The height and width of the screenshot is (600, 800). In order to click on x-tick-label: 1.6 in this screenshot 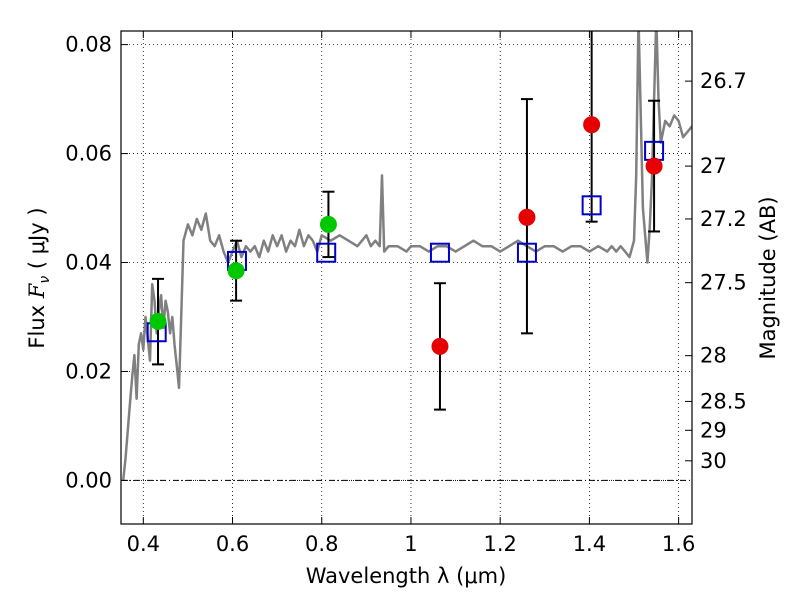, I will do `click(678, 544)`.